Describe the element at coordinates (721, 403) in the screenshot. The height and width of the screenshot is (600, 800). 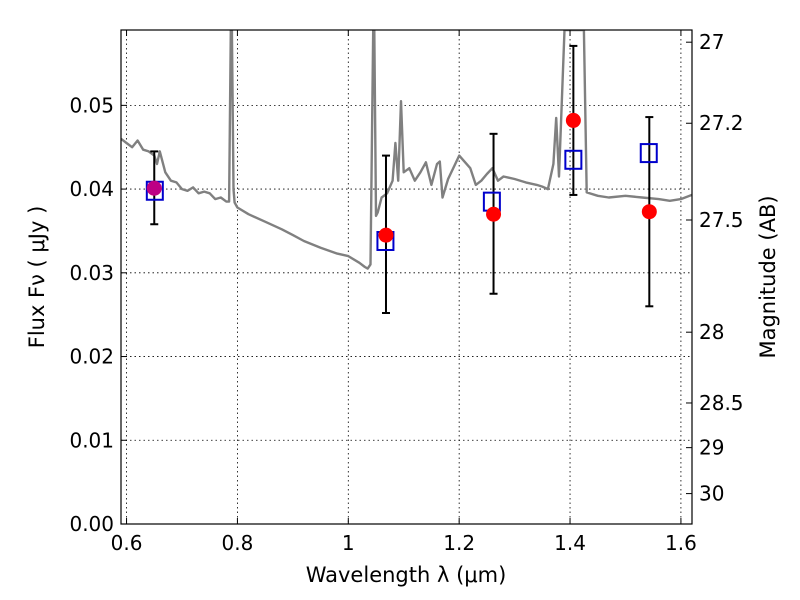
I see `y2-tick-label: 28.5` at that location.